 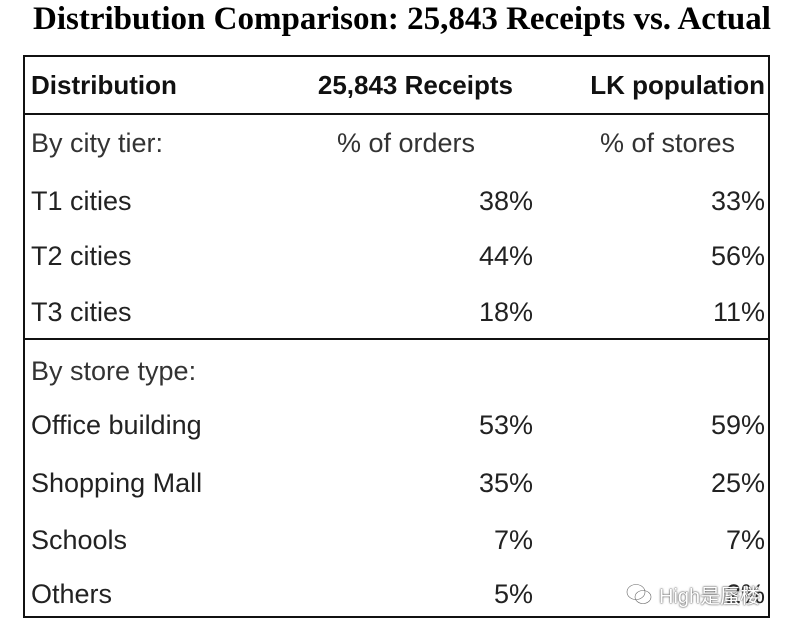 What do you see at coordinates (405, 143) in the screenshot?
I see `section-unit-orders: % of orders` at bounding box center [405, 143].